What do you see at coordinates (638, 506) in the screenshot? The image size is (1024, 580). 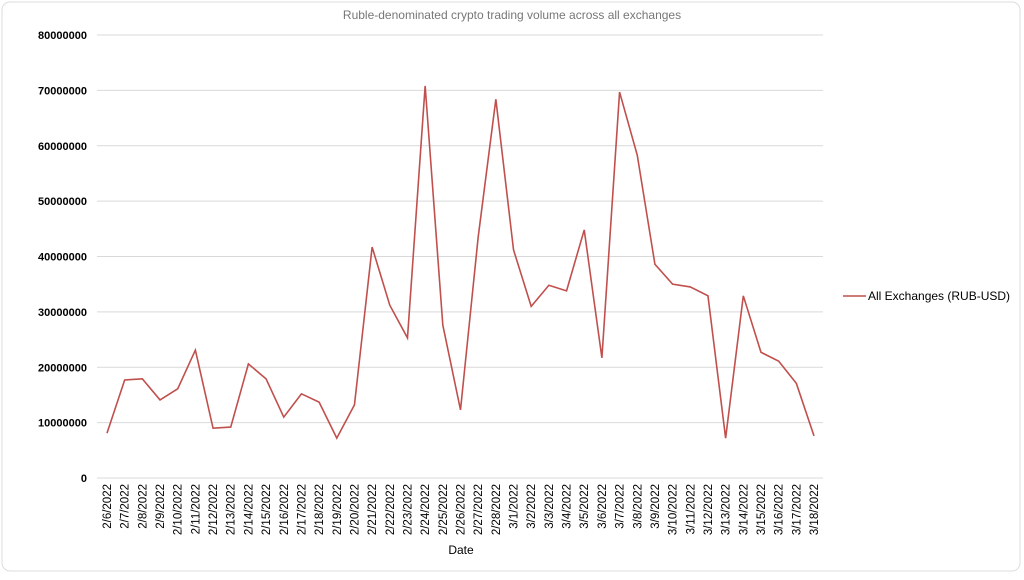 I see `x-tick-label: 3/8/2022` at bounding box center [638, 506].